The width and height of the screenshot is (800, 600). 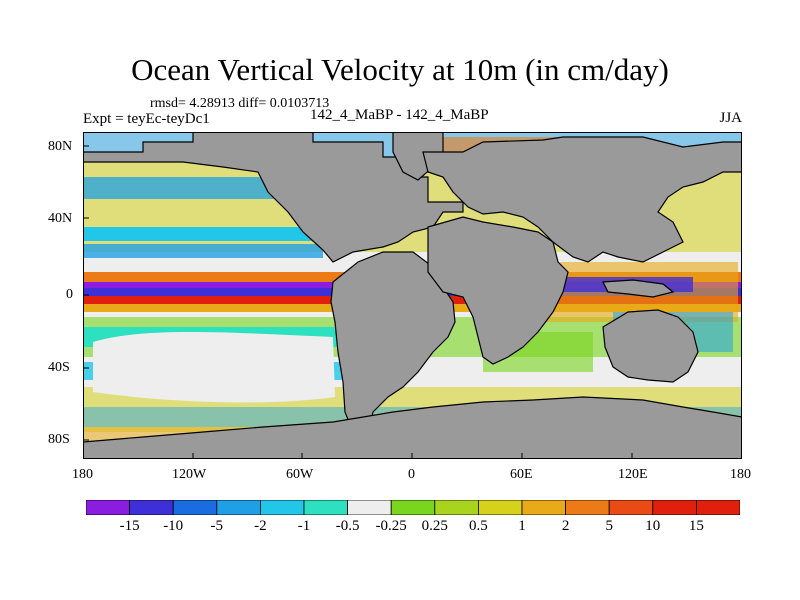 What do you see at coordinates (304, 526) in the screenshot?
I see `colorbar-label: -1` at bounding box center [304, 526].